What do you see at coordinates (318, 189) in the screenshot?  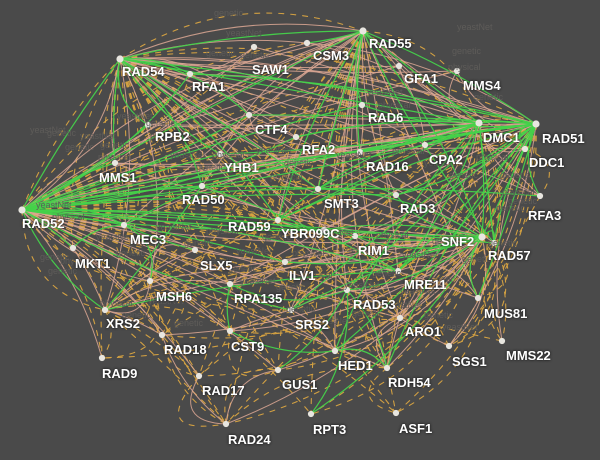 I see `node-smt3` at bounding box center [318, 189].